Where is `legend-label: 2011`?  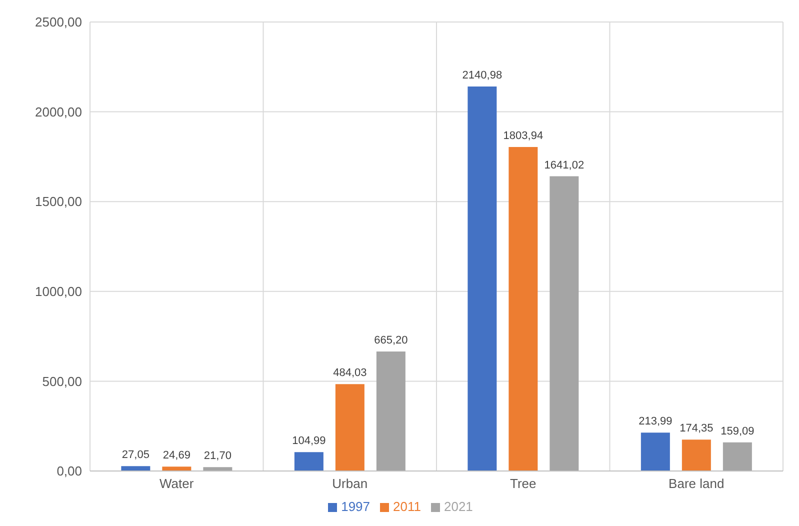 legend-label: 2011 is located at coordinates (407, 506).